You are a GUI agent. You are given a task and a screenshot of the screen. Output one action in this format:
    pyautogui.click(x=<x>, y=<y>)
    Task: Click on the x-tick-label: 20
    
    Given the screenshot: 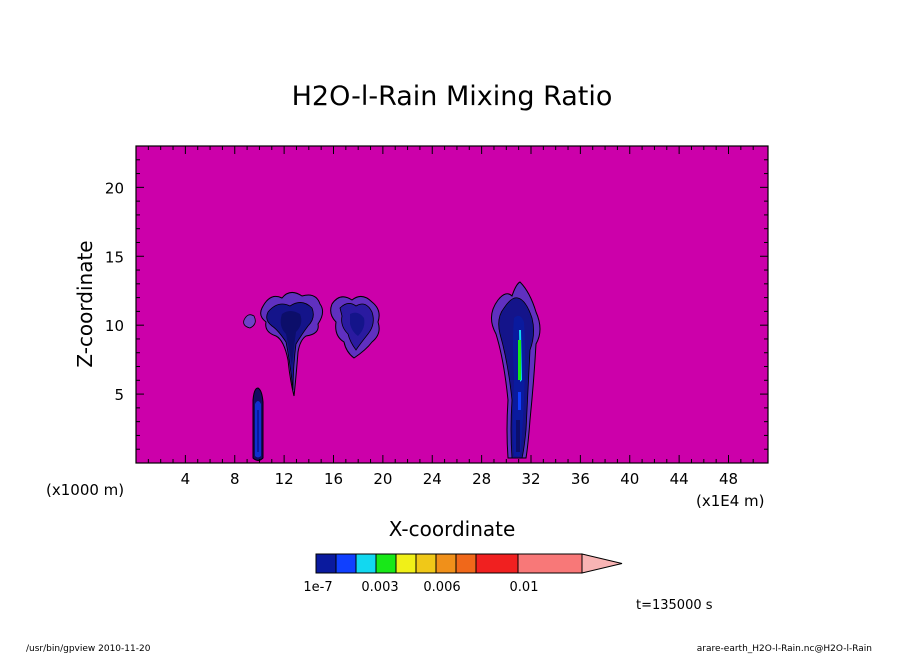 What is the action you would take?
    pyautogui.click(x=382, y=479)
    